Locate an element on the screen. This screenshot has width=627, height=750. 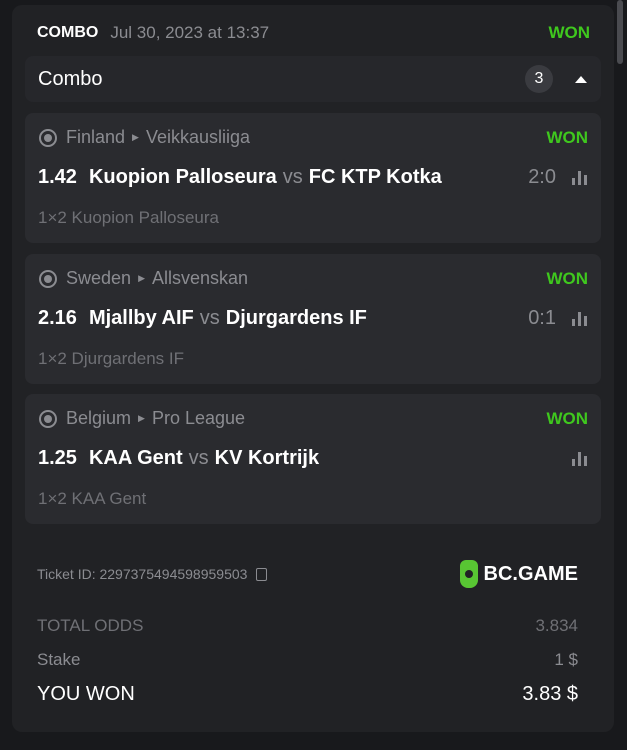
match-row: 1.25 KAA Gent vs KV Kortrijk is located at coordinates (312, 458).